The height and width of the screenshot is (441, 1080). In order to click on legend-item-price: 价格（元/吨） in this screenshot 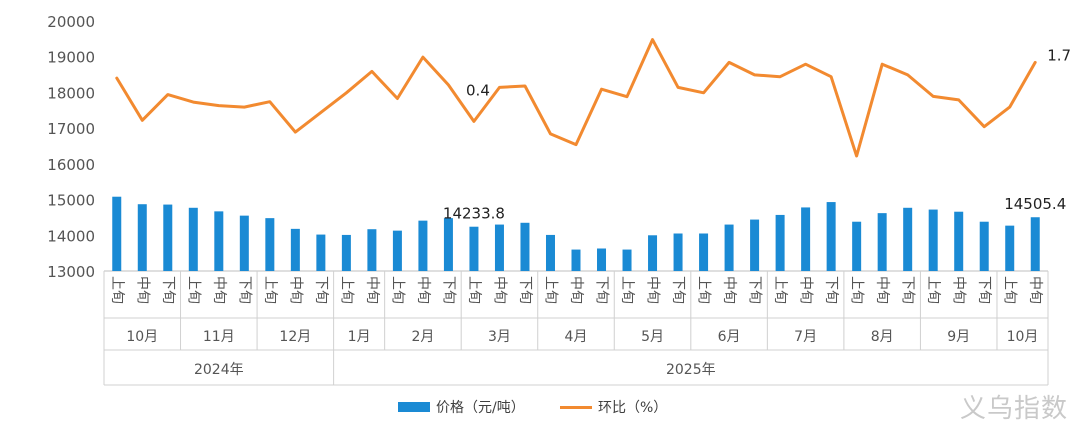, I will do `click(461, 407)`.